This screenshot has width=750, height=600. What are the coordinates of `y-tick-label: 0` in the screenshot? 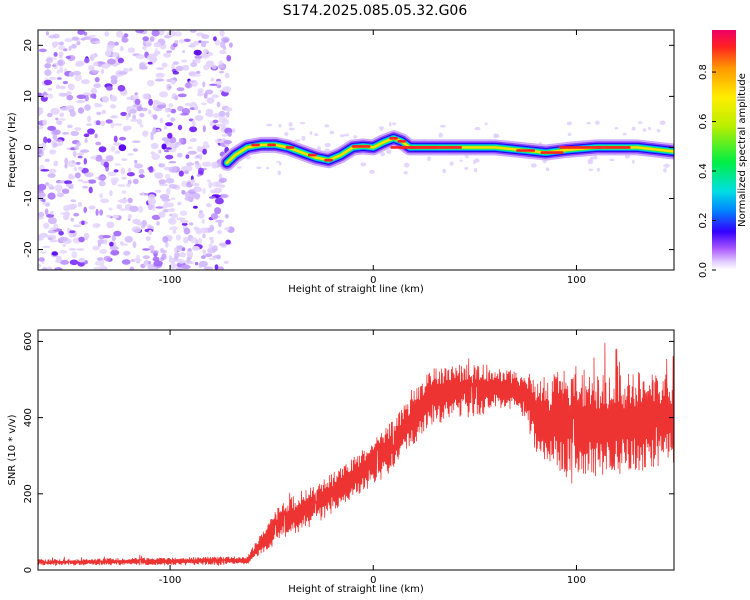 It's located at (28, 570).